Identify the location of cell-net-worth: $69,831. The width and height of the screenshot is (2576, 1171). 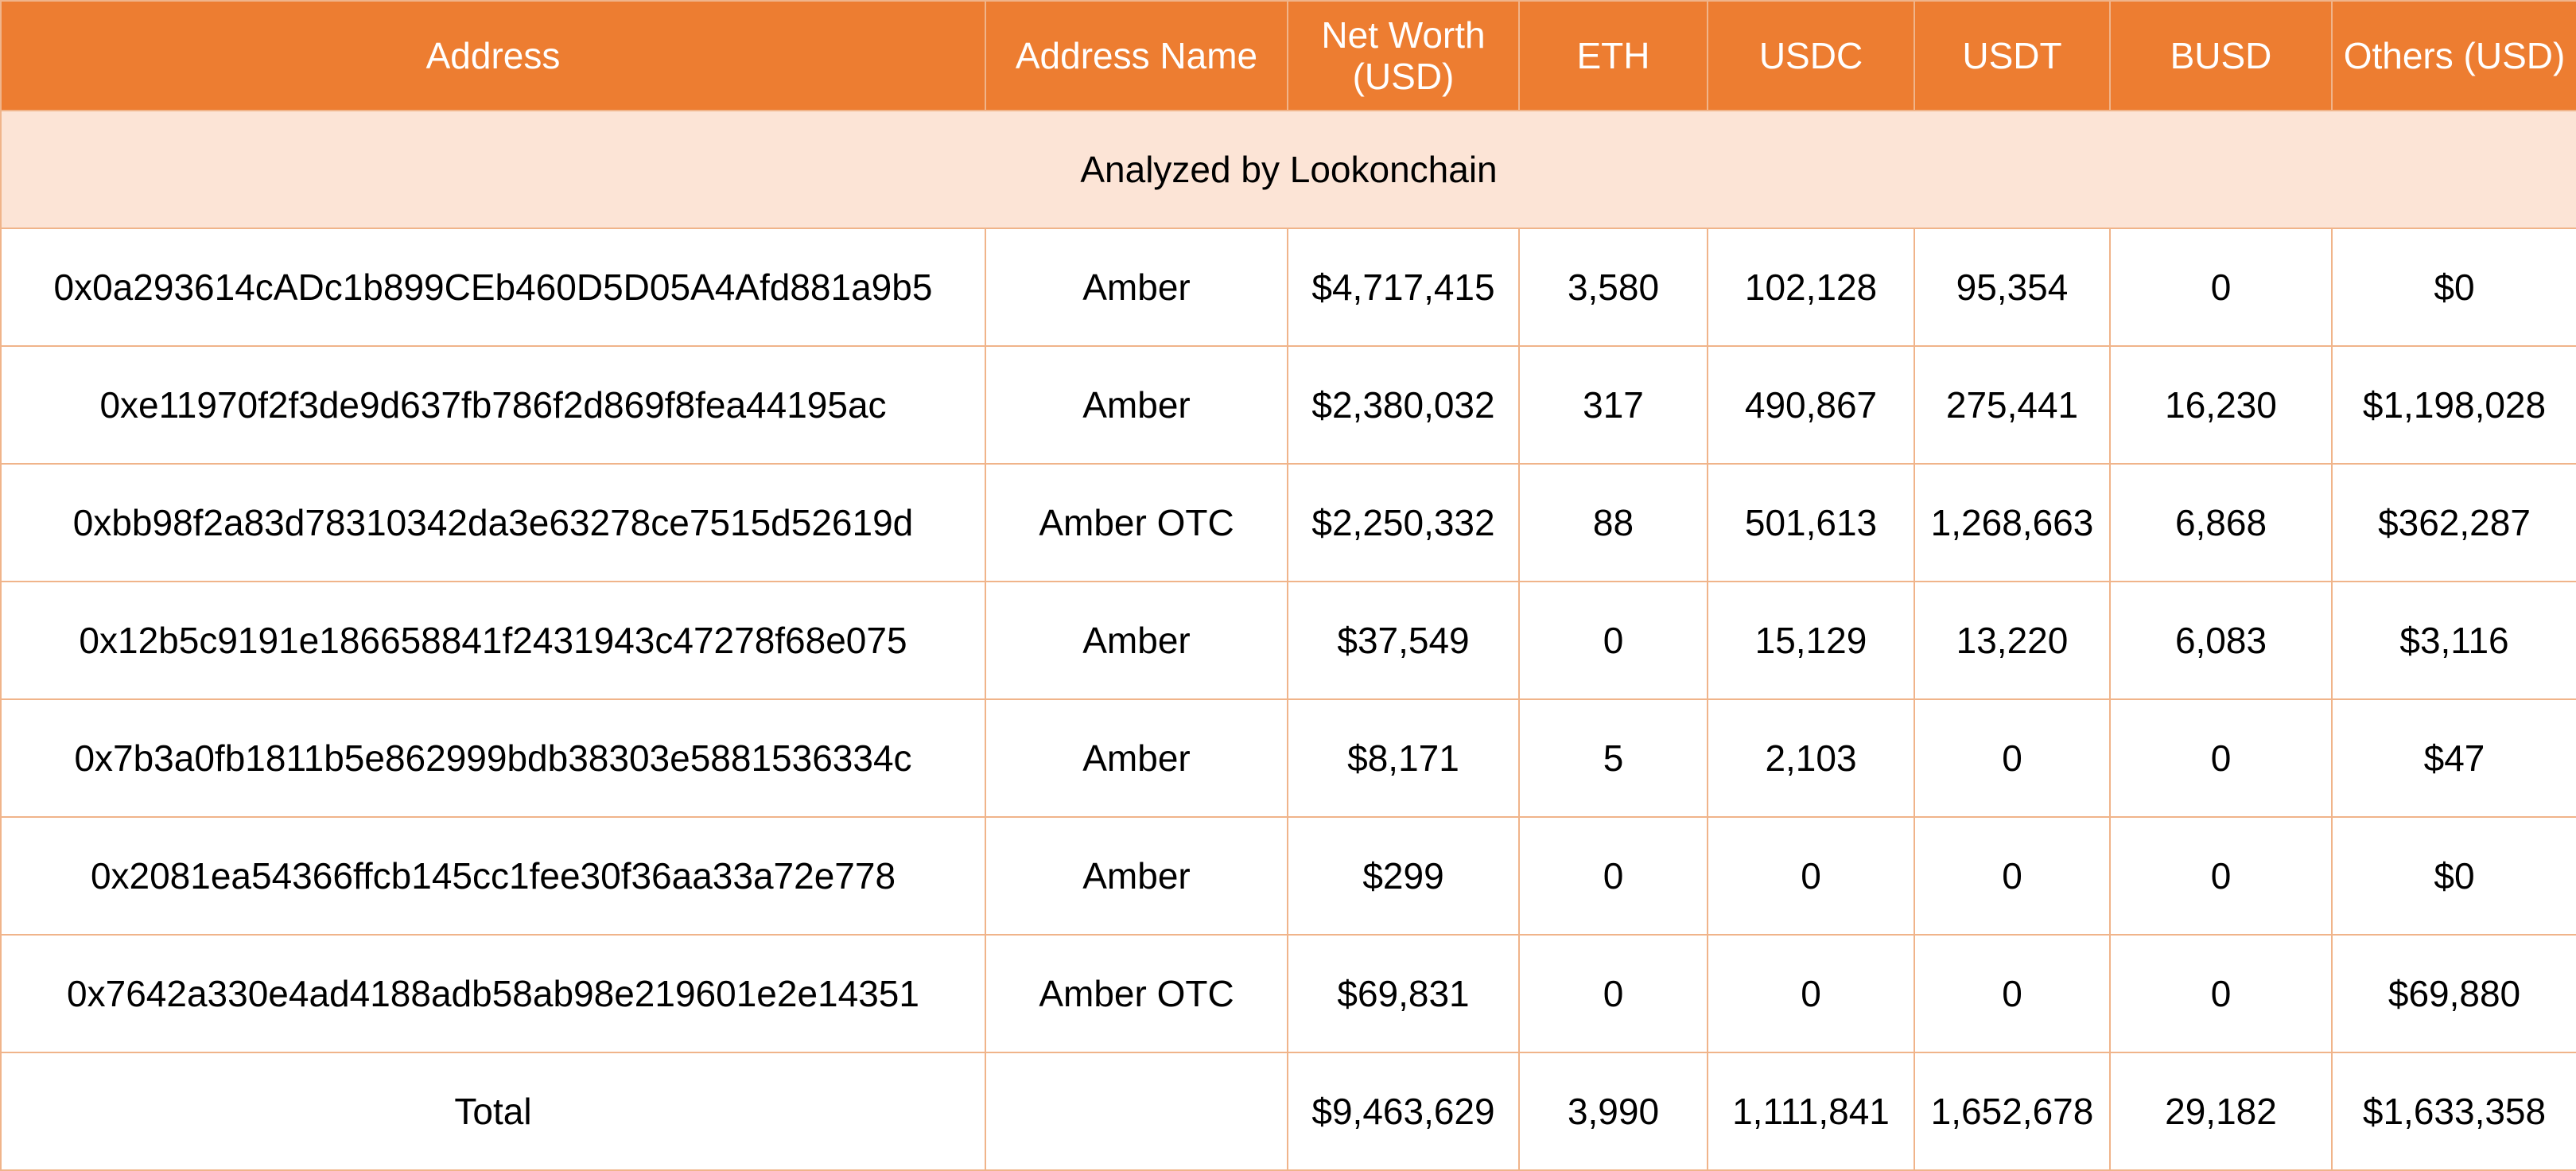
(1403, 993).